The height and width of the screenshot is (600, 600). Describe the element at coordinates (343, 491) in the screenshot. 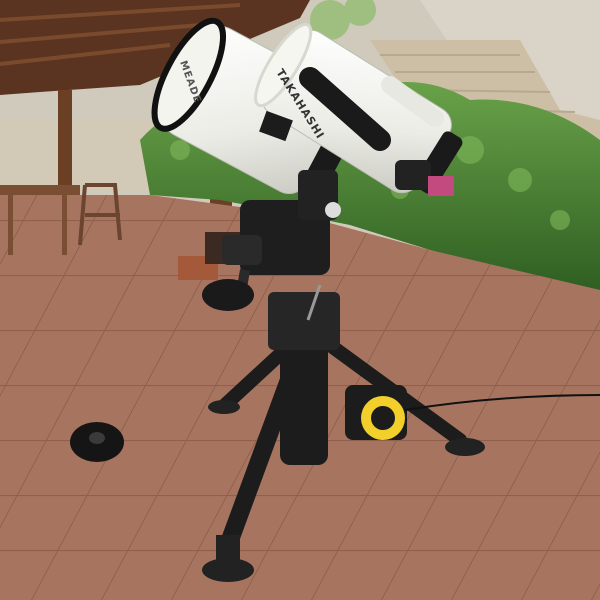

I see `tripod-feet` at that location.